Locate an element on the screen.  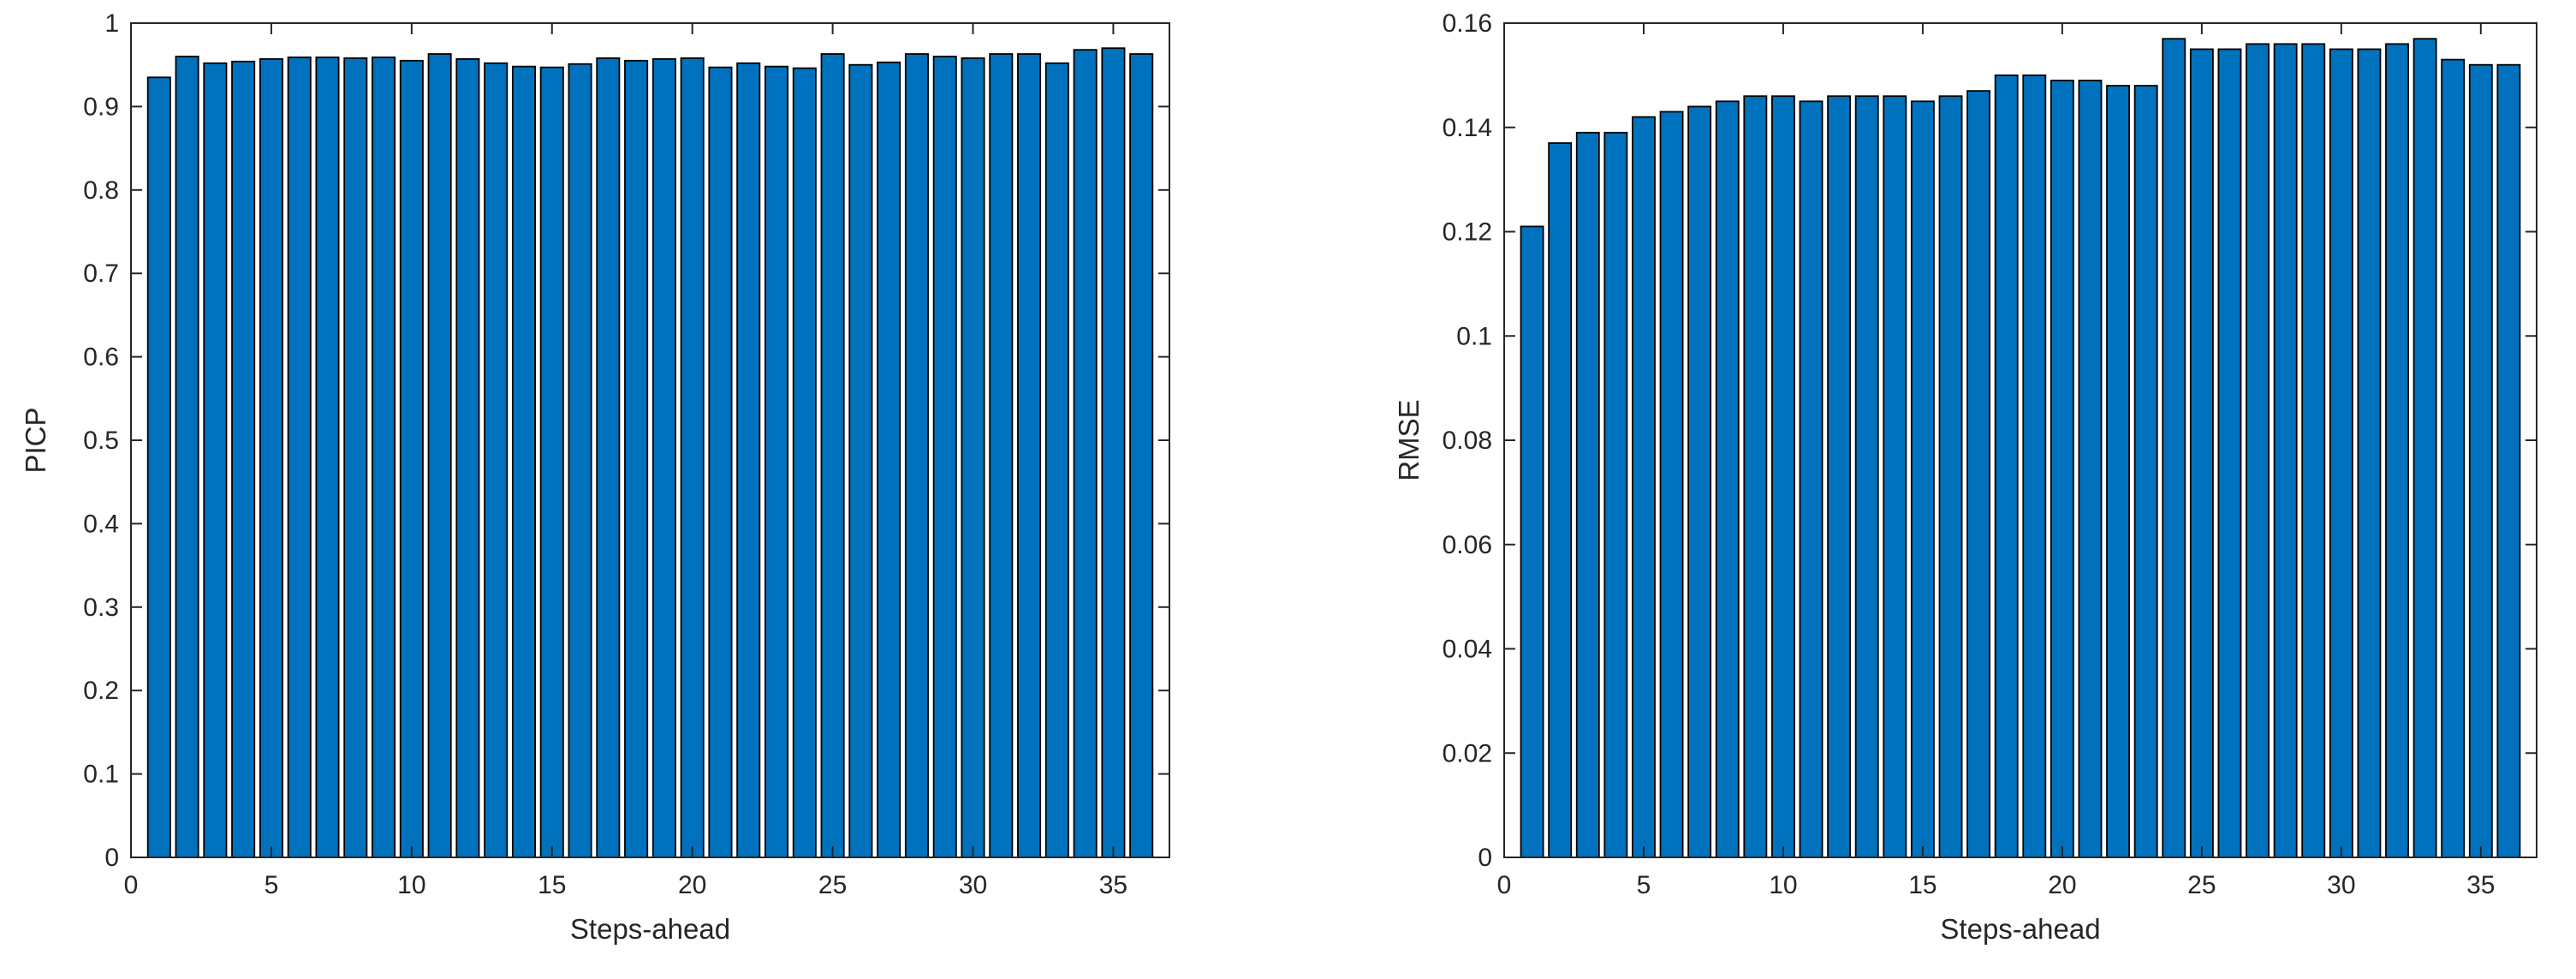
y-axis-label: RMSE is located at coordinates (1409, 440).